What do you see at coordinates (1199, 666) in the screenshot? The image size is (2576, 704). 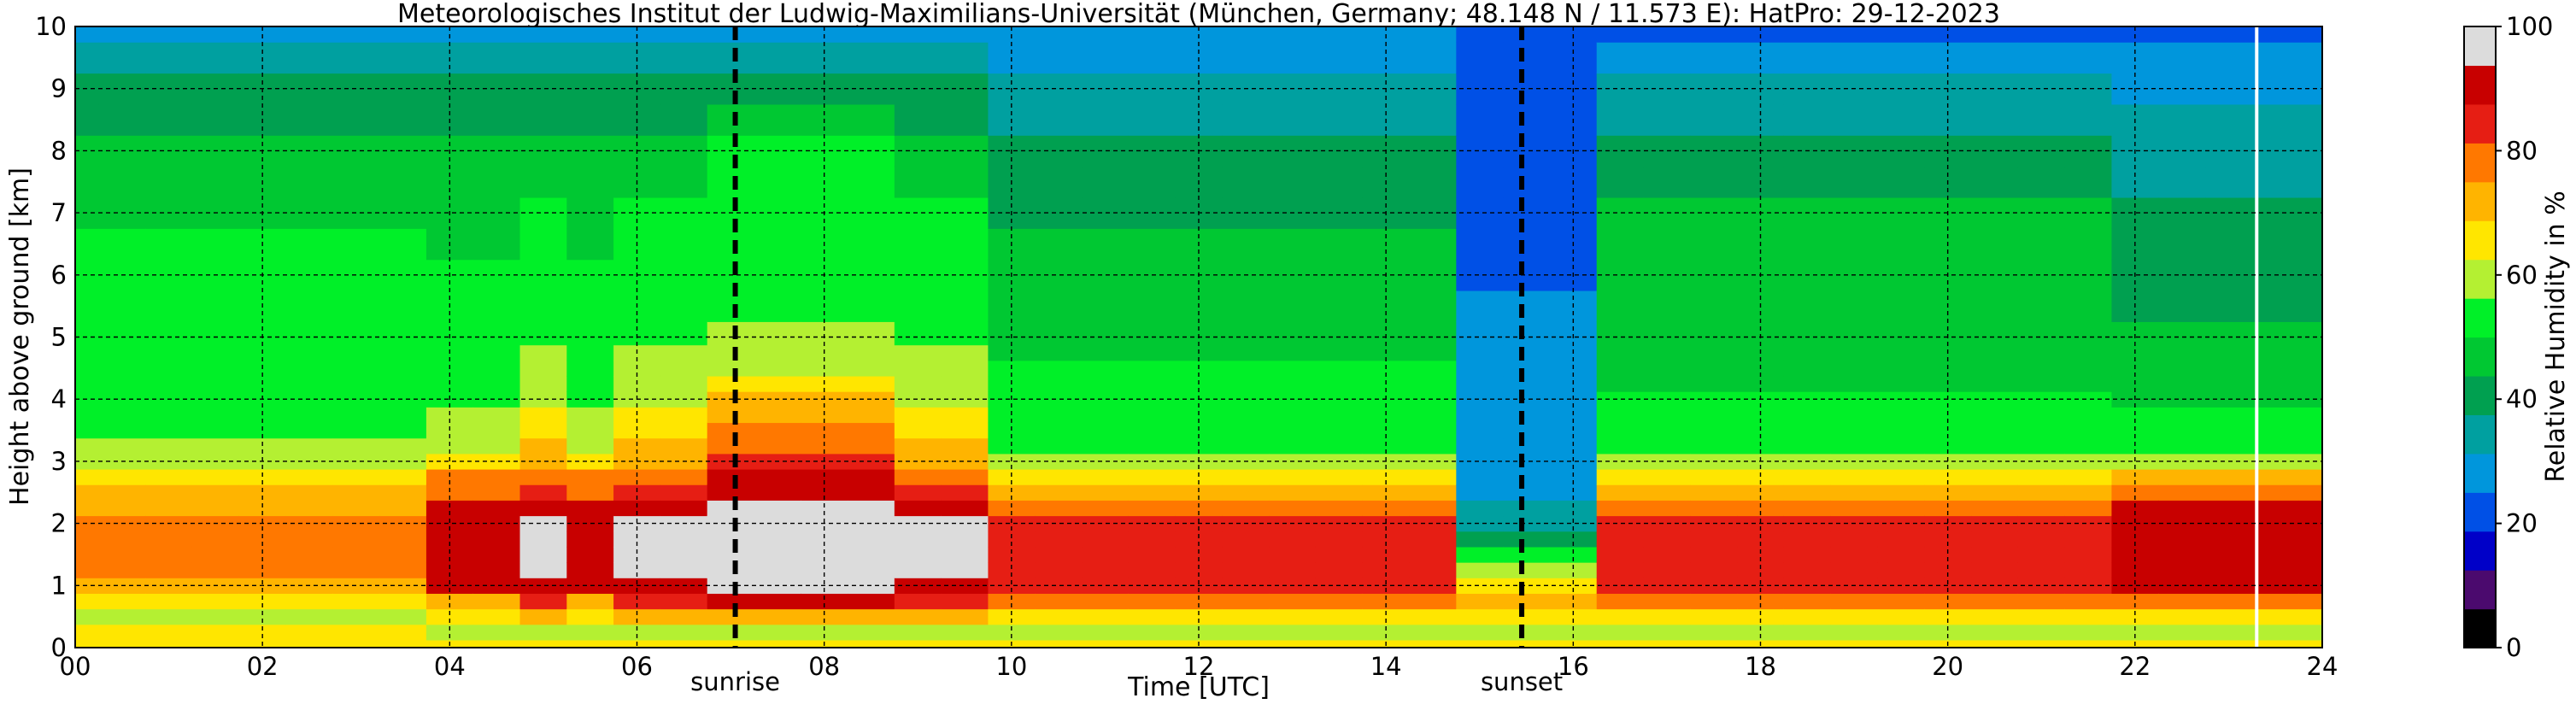 I see `x-tick-label: 12` at bounding box center [1199, 666].